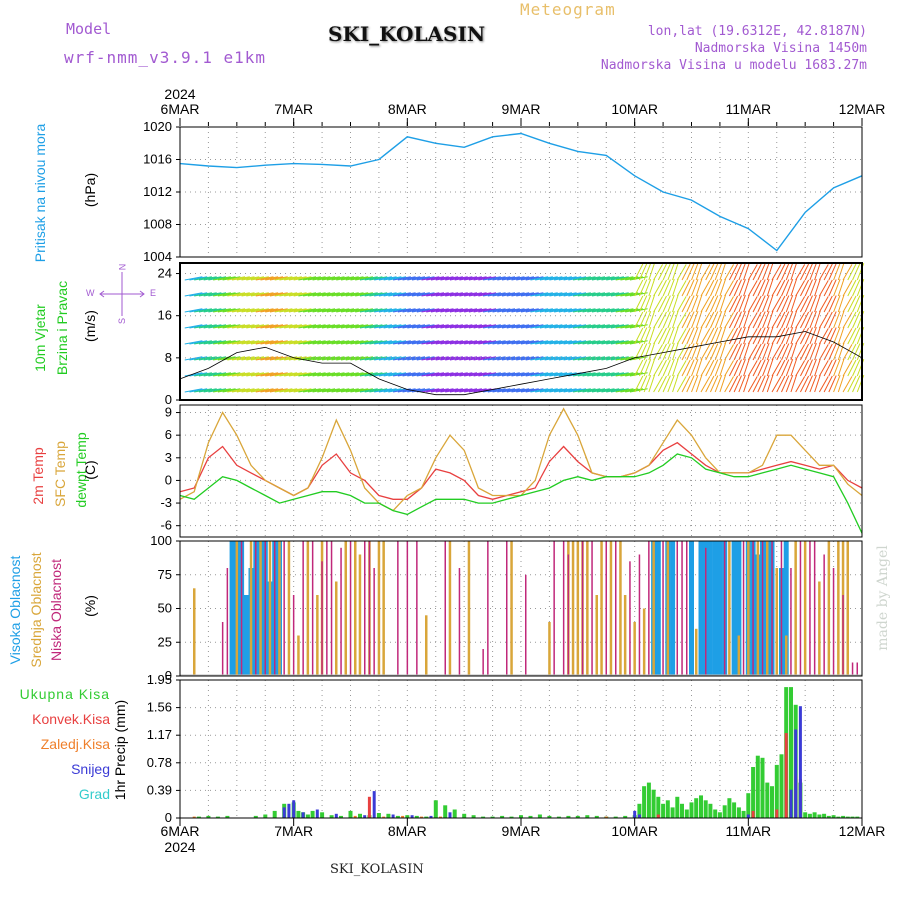 The height and width of the screenshot is (900, 900). I want to click on x-top-label: 7MAR, so click(293, 109).